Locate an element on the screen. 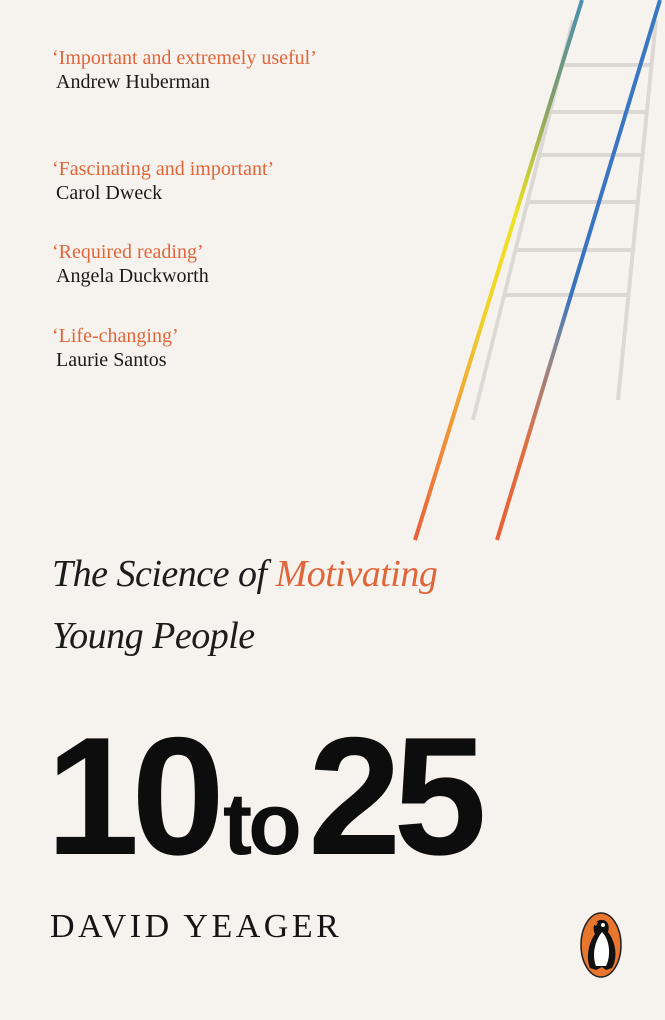  title-25: 25 is located at coordinates (397, 796).